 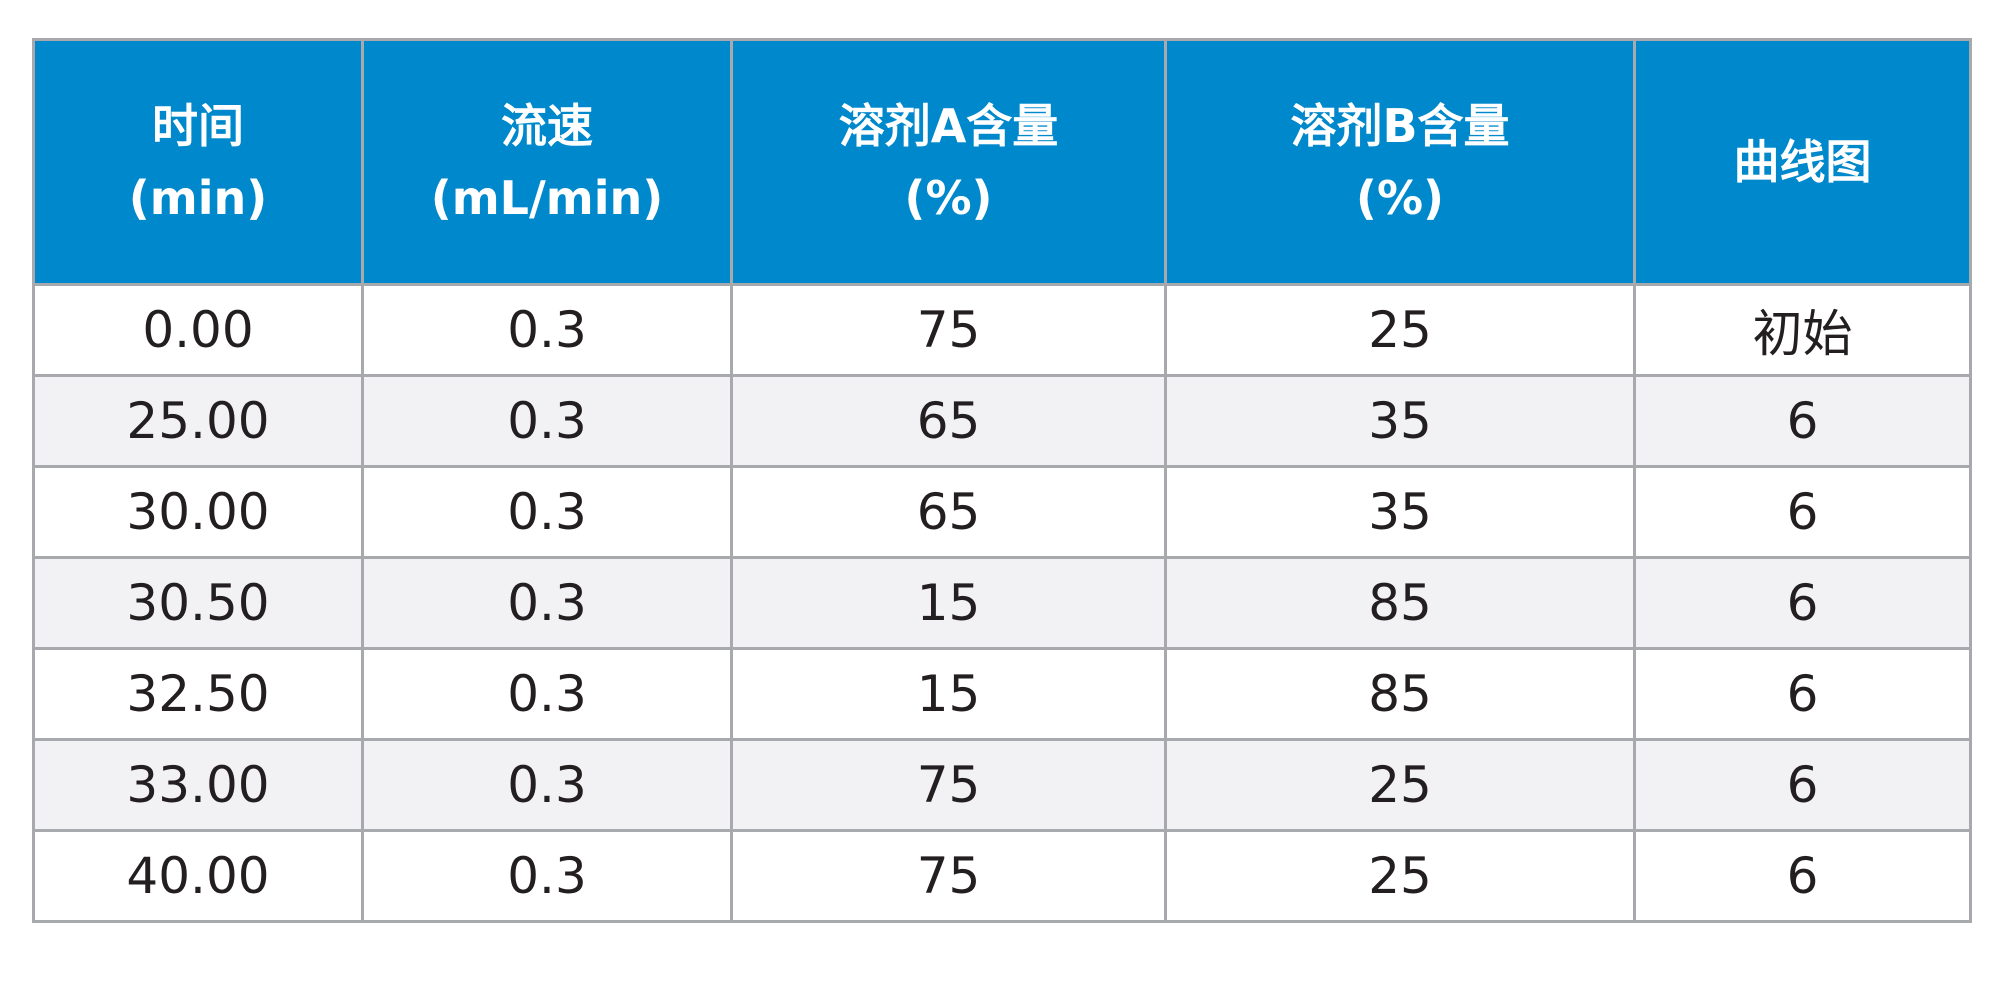 What do you see at coordinates (1400, 162) in the screenshot?
I see `column-header-solvent-b: 溶剂B含量 (%)` at bounding box center [1400, 162].